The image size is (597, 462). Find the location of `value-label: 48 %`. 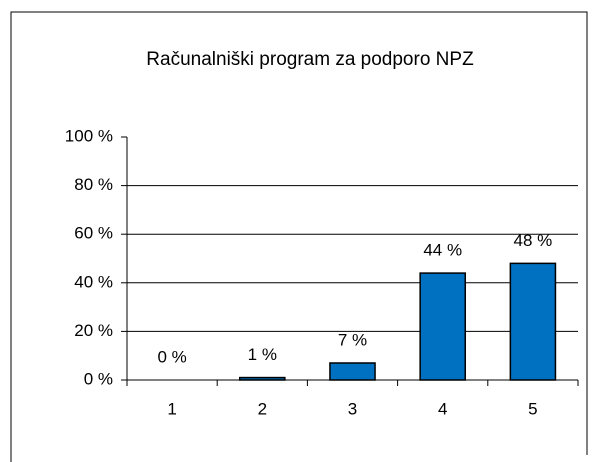

value-label: 48 % is located at coordinates (533, 240).